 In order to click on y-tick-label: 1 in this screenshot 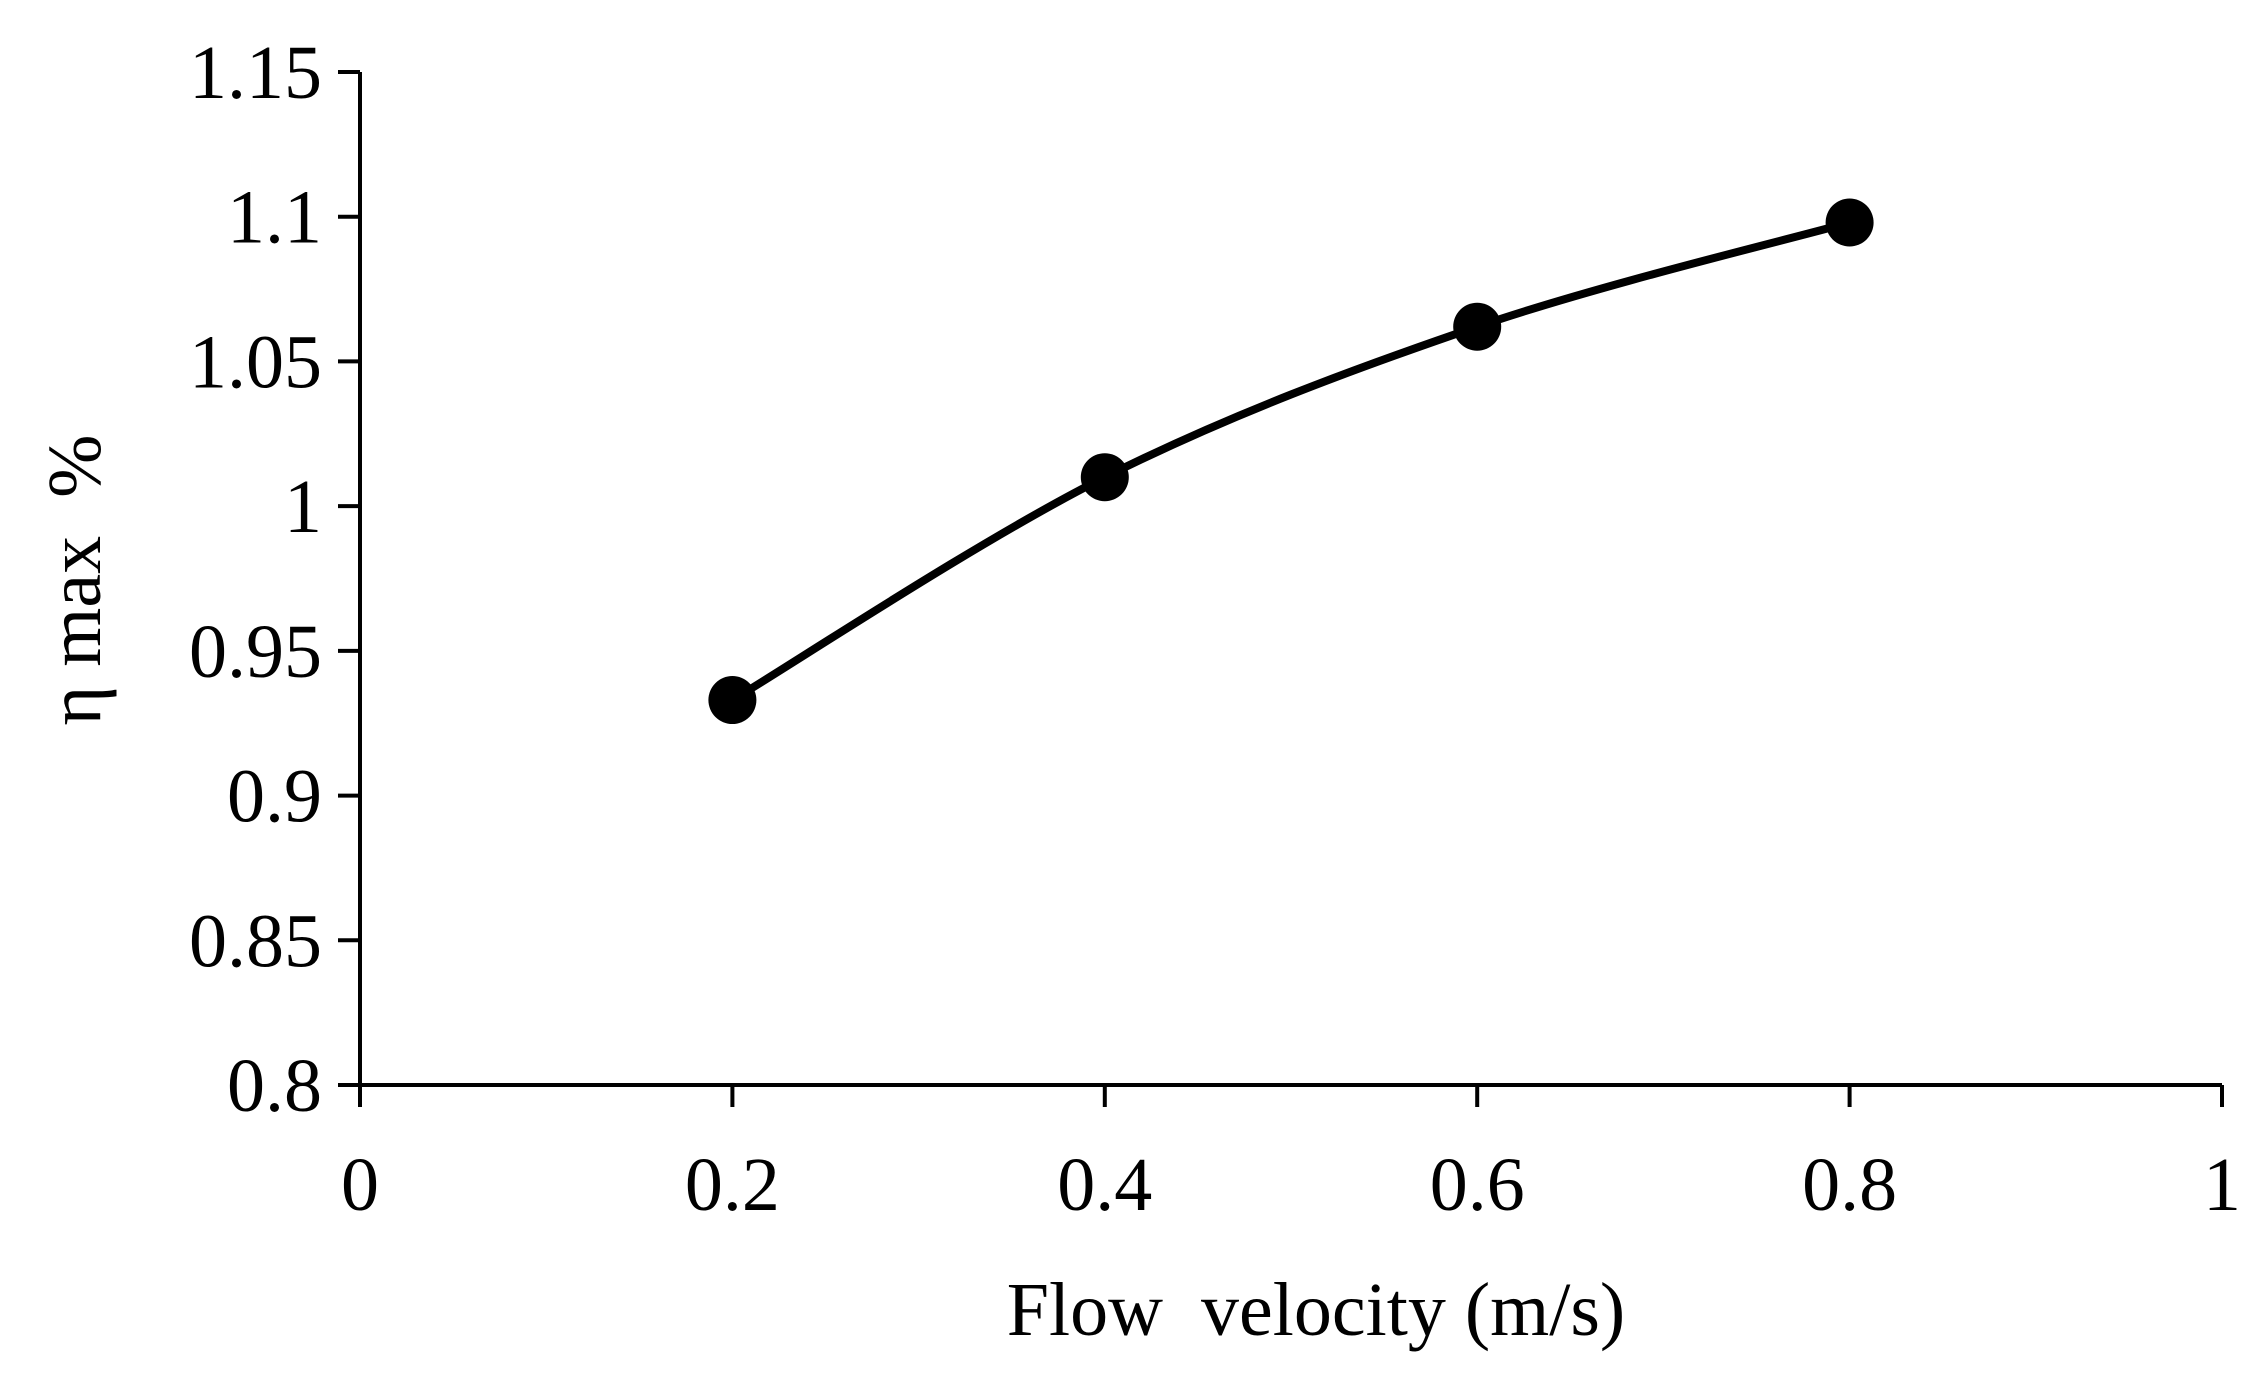, I will do `click(303, 507)`.